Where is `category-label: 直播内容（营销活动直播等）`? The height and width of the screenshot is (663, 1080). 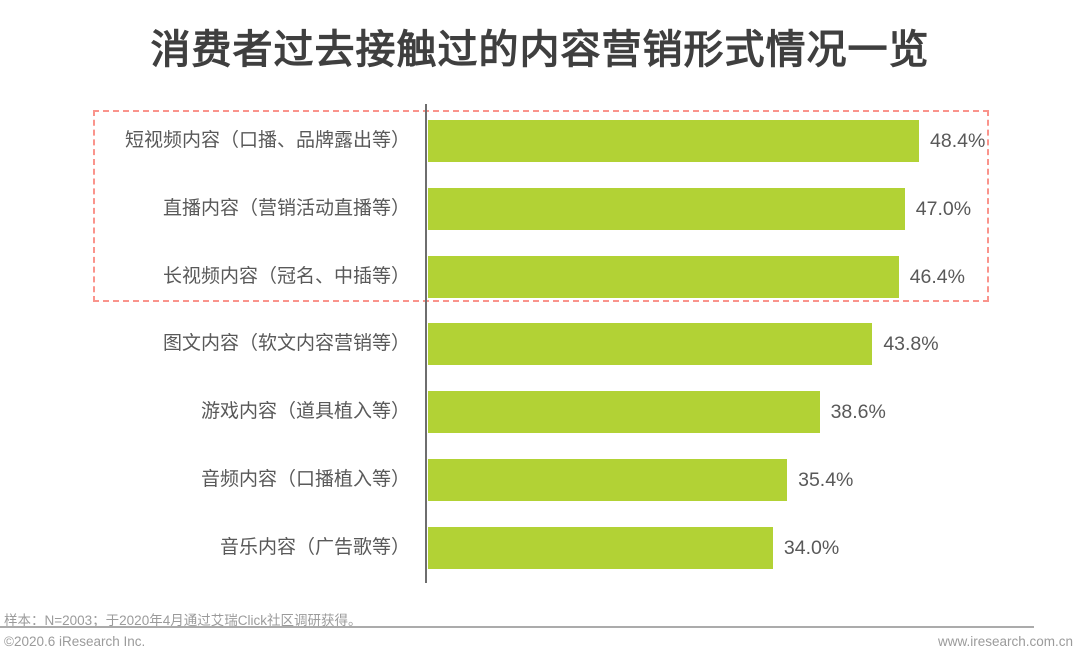 category-label: 直播内容（营销活动直播等） is located at coordinates (286, 208).